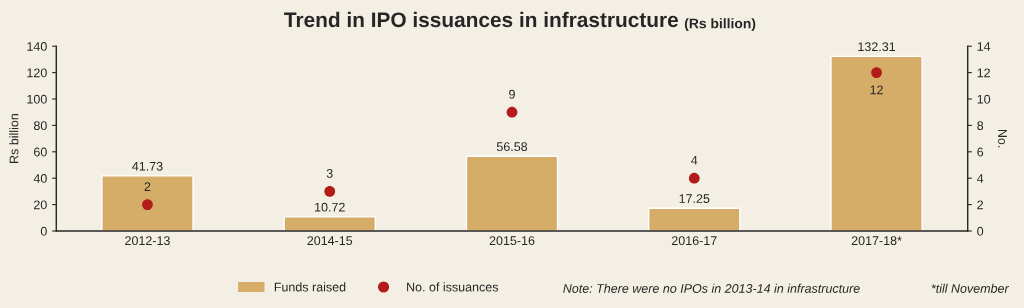 This screenshot has height=308, width=1024. I want to click on data-label: 4, so click(694, 160).